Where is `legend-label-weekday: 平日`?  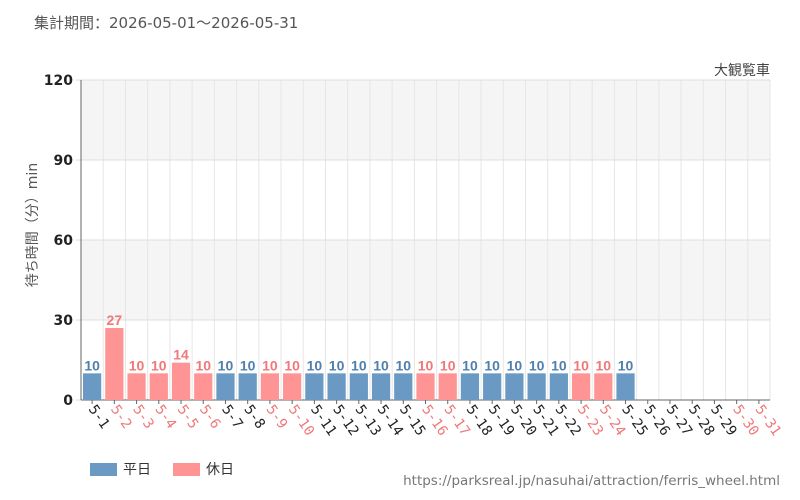 legend-label-weekday: 平日 is located at coordinates (137, 470).